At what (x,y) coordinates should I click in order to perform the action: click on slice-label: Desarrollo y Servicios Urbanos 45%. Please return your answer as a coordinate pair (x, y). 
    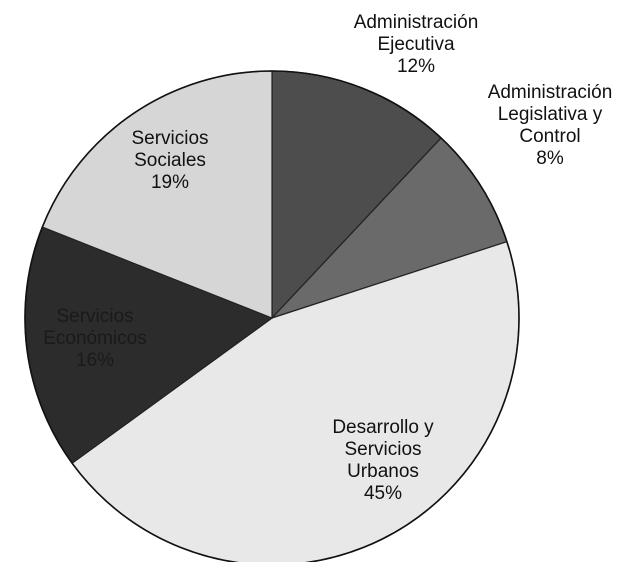
    Looking at the image, I should click on (383, 460).